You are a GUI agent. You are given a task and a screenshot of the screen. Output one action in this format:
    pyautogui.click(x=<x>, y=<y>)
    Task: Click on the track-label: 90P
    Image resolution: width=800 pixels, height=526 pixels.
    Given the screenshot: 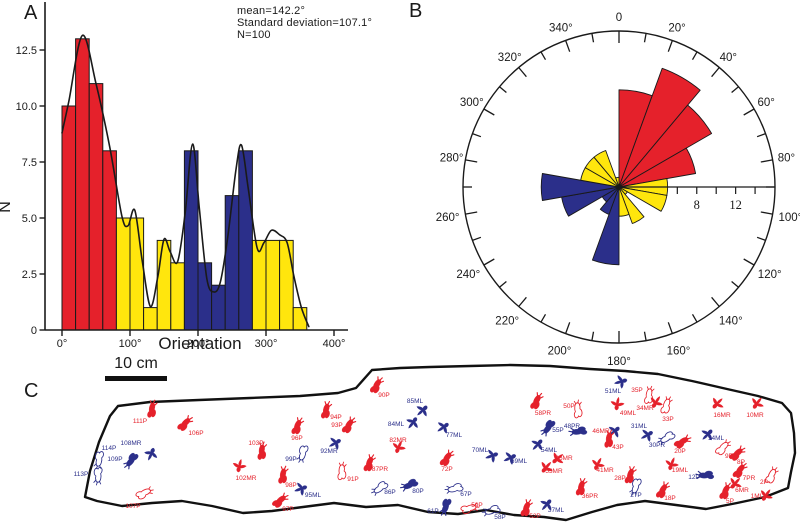 What is the action you would take?
    pyautogui.click(x=384, y=395)
    